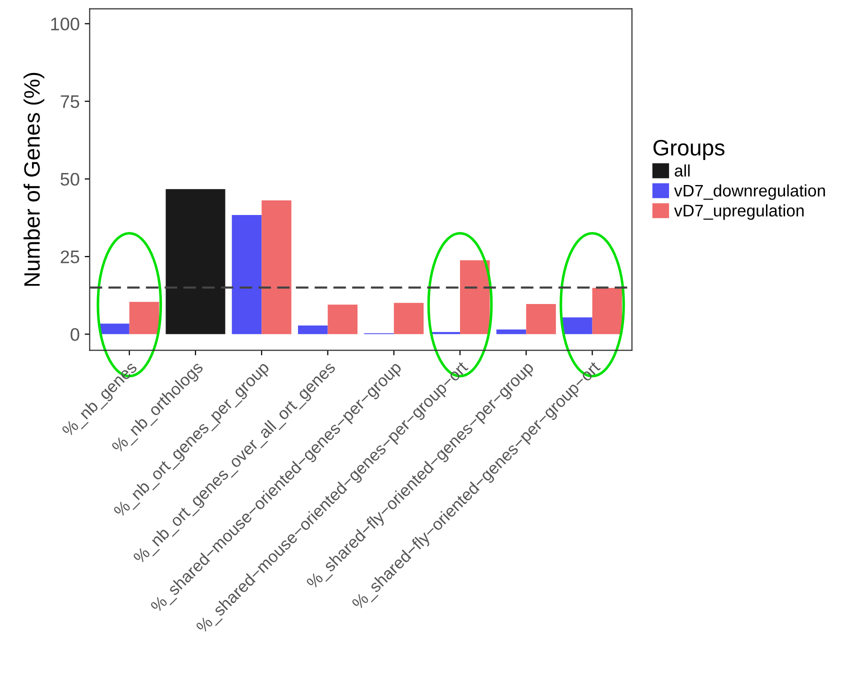  Describe the element at coordinates (65, 24) in the screenshot. I see `y-tick-label: 100` at that location.